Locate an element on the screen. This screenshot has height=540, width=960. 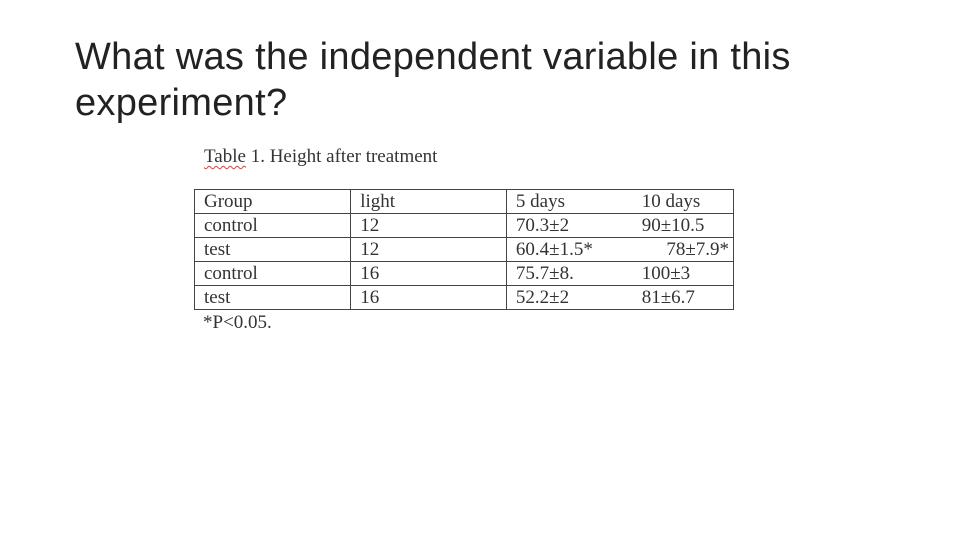
table-footnote: *P<0.05. is located at coordinates (237, 322).